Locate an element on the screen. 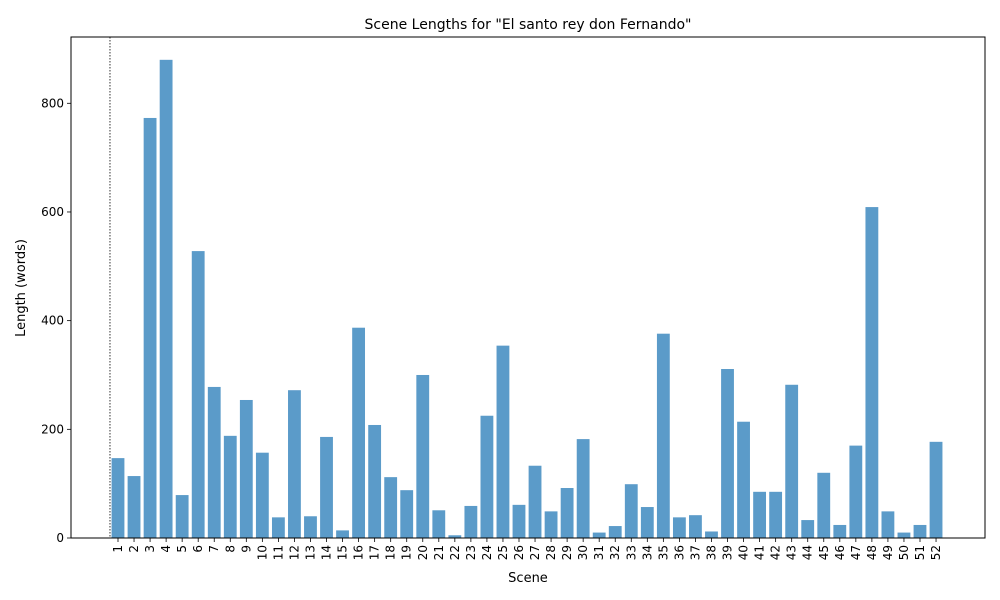  x-tick-label: 33 is located at coordinates (631, 552).